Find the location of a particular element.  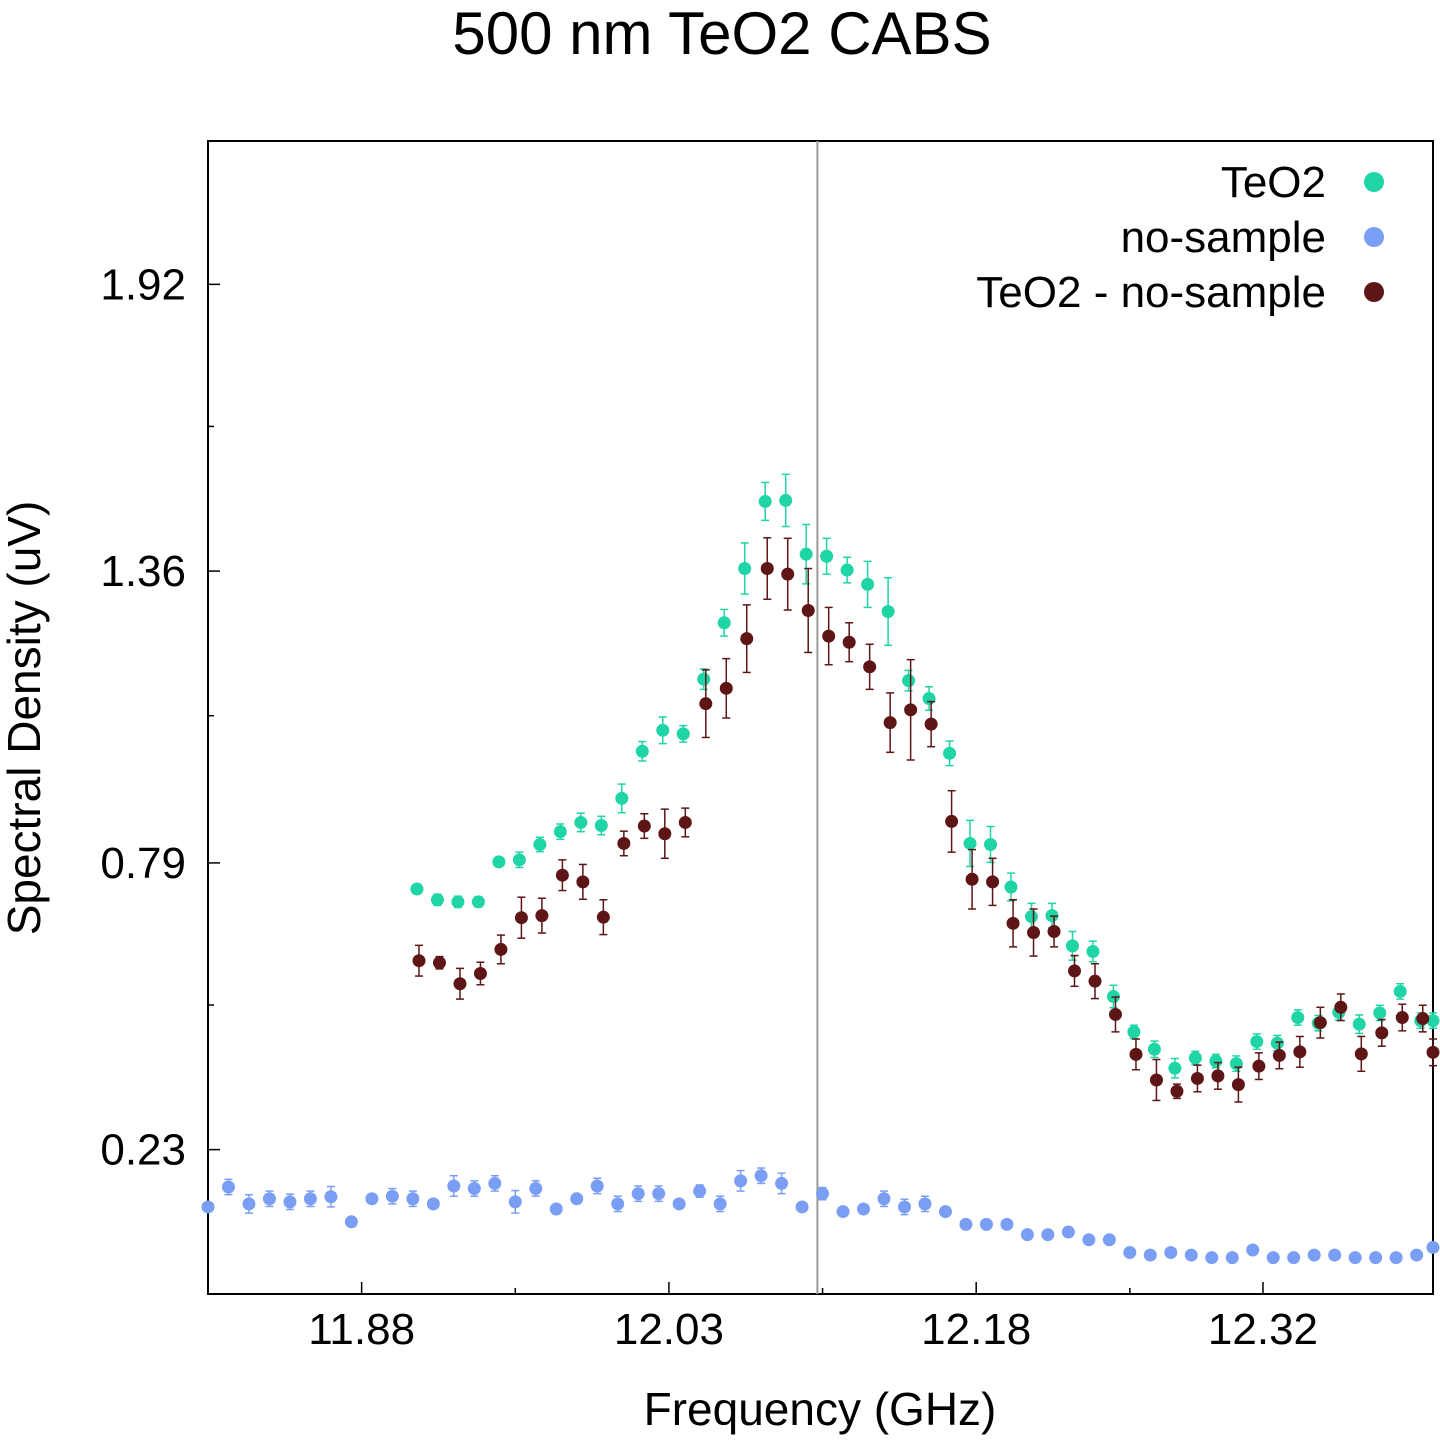

y-tick-label: 0.23 is located at coordinates (143, 1150).